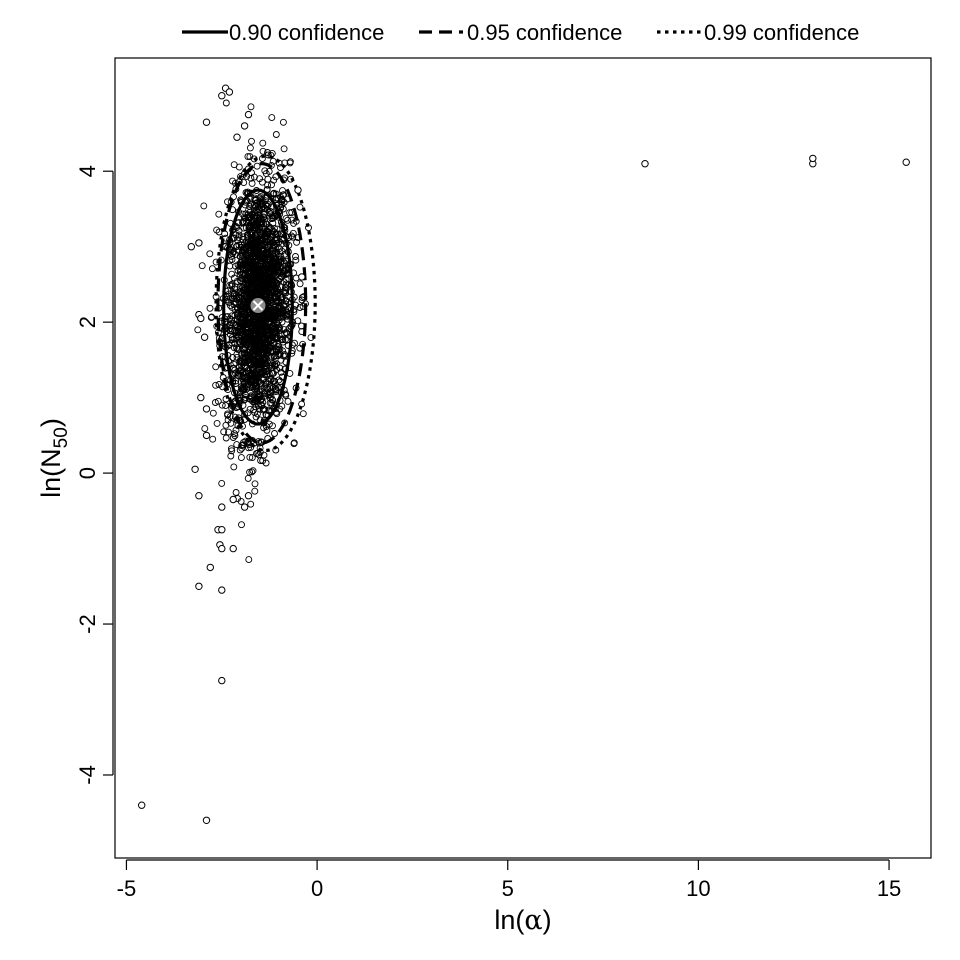 Image resolution: width=960 pixels, height=960 pixels. Describe the element at coordinates (94, 475) in the screenshot. I see `y-axis: -4 -2 0 2 4` at that location.